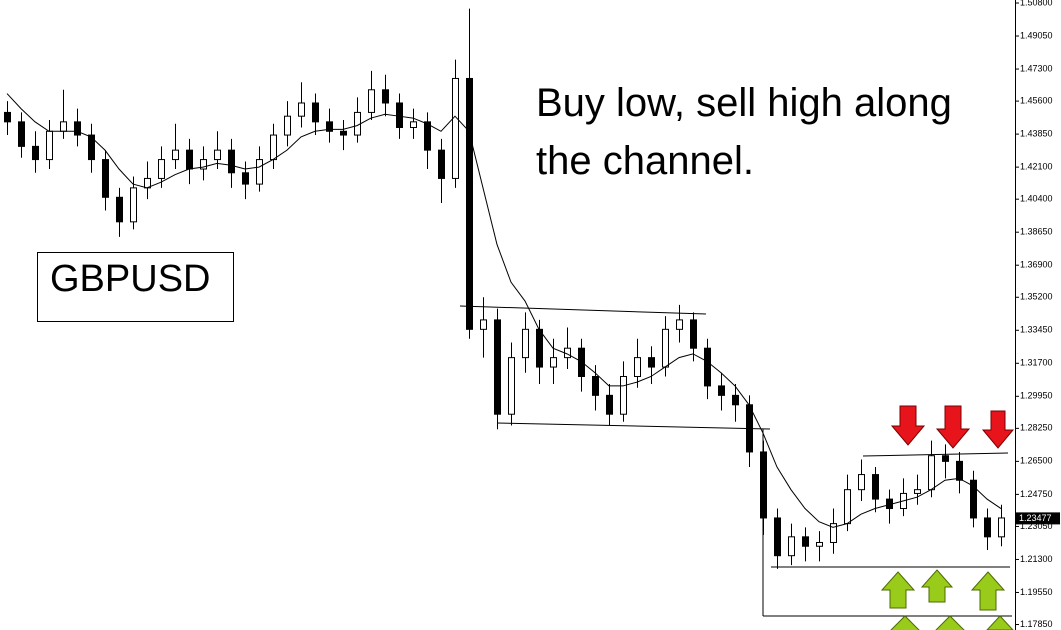 The image size is (1061, 630). Describe the element at coordinates (1036, 624) in the screenshot. I see `y-tick-label: 1.17850` at that location.